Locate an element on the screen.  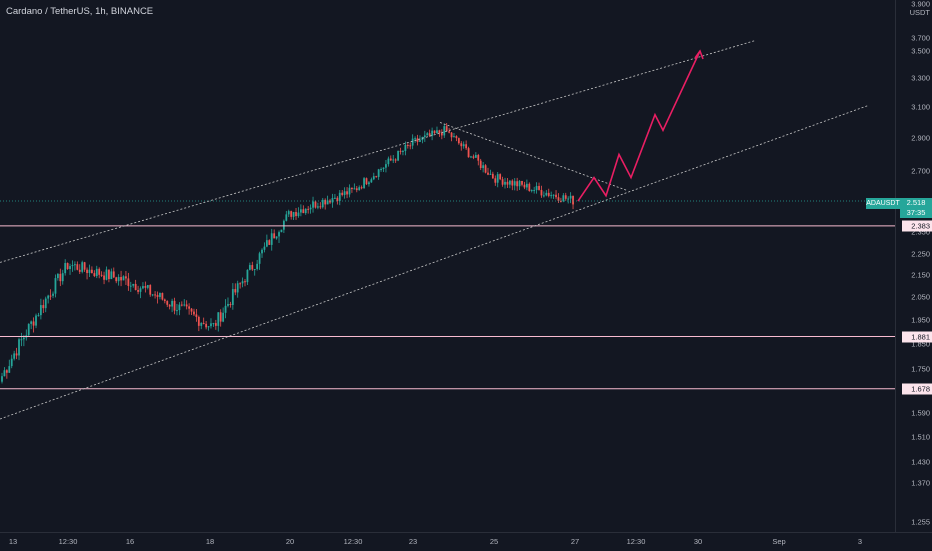
price-tick: 2.900 is located at coordinates (920, 138).